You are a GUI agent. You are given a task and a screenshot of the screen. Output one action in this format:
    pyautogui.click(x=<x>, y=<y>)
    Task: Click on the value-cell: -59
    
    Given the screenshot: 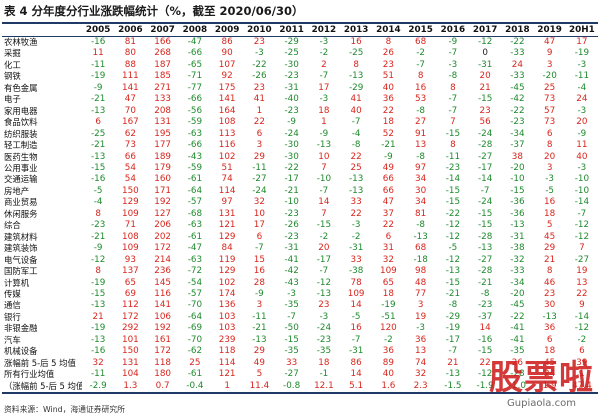 What is the action you would take?
    pyautogui.click(x=195, y=122)
    